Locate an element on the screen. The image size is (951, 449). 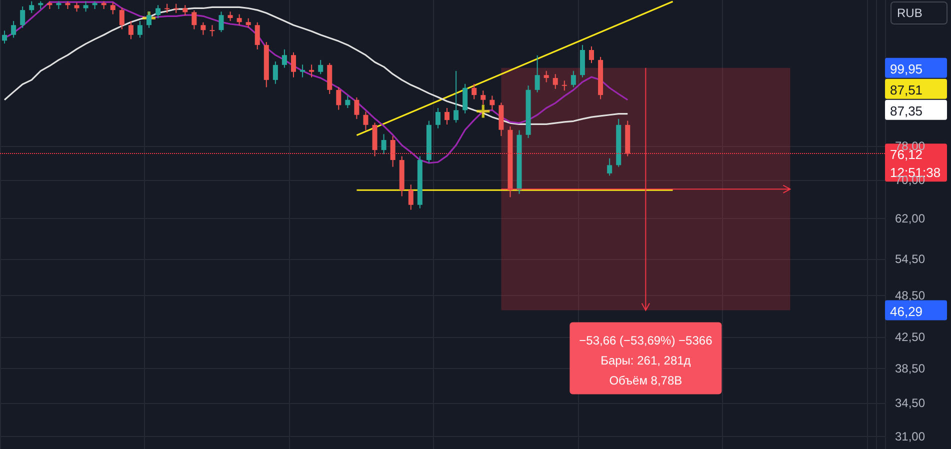
y-tick-label: 48,50 is located at coordinates (910, 295).